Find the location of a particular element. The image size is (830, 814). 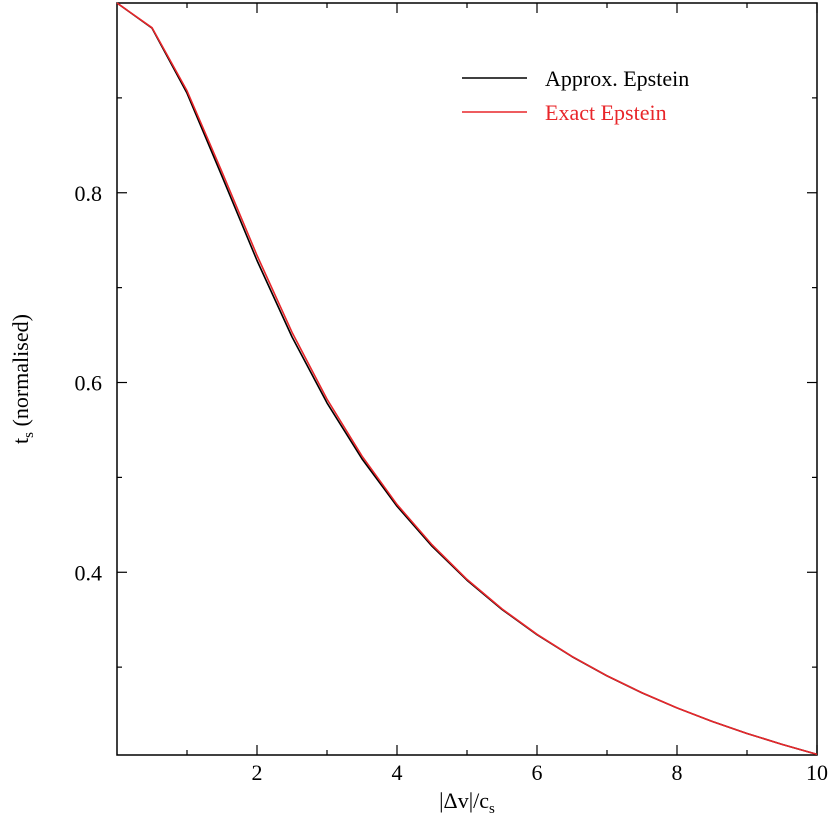

x-tick-label: 6 is located at coordinates (537, 772).